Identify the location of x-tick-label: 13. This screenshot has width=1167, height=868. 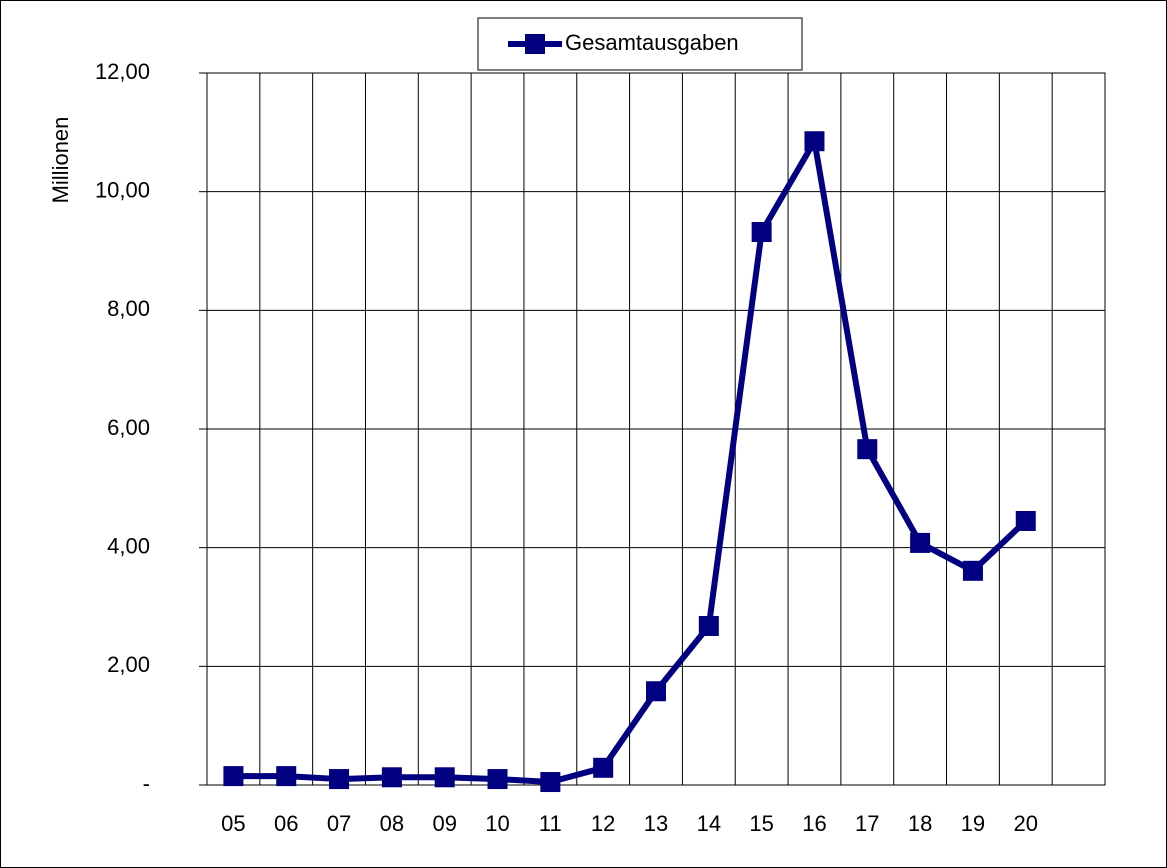
(656, 823).